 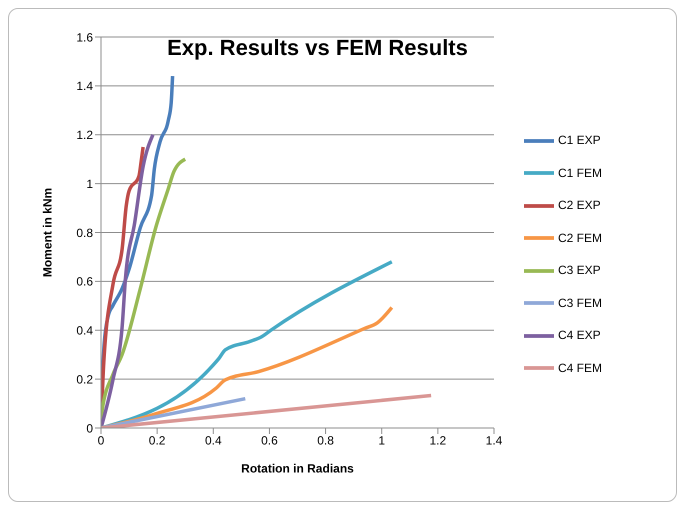 What do you see at coordinates (580, 303) in the screenshot?
I see `legend-label: C3 FEM` at bounding box center [580, 303].